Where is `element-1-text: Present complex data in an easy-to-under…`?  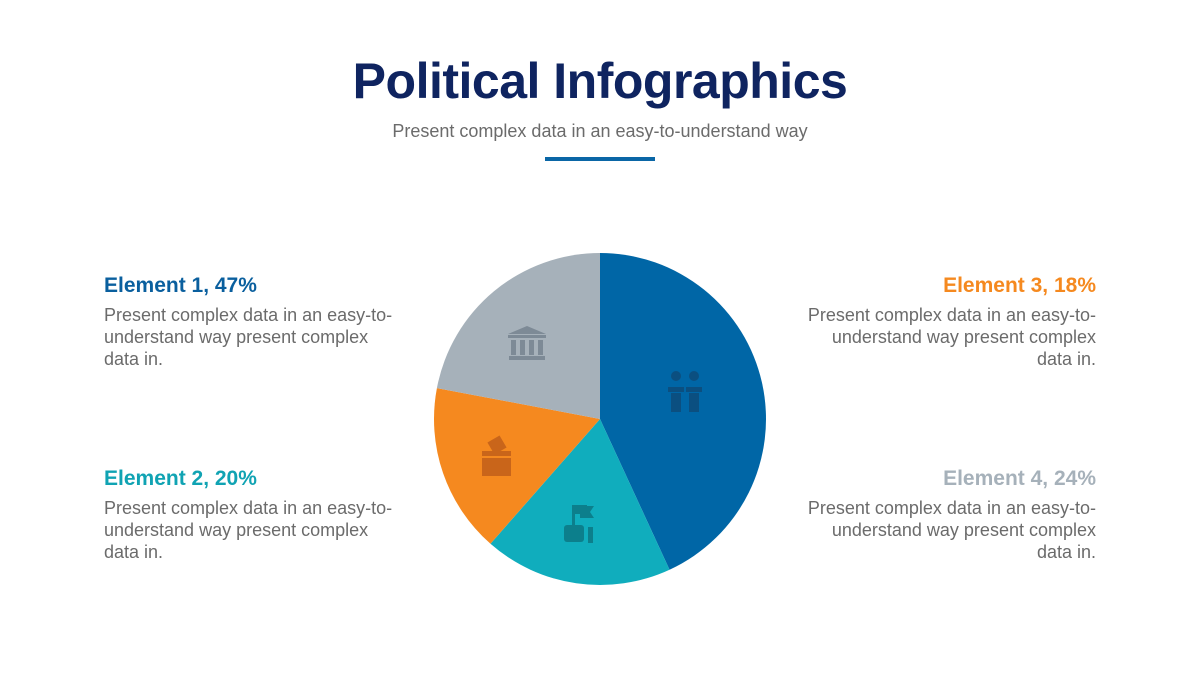
element-1-text: Present complex data in an easy-to-under… is located at coordinates (248, 337).